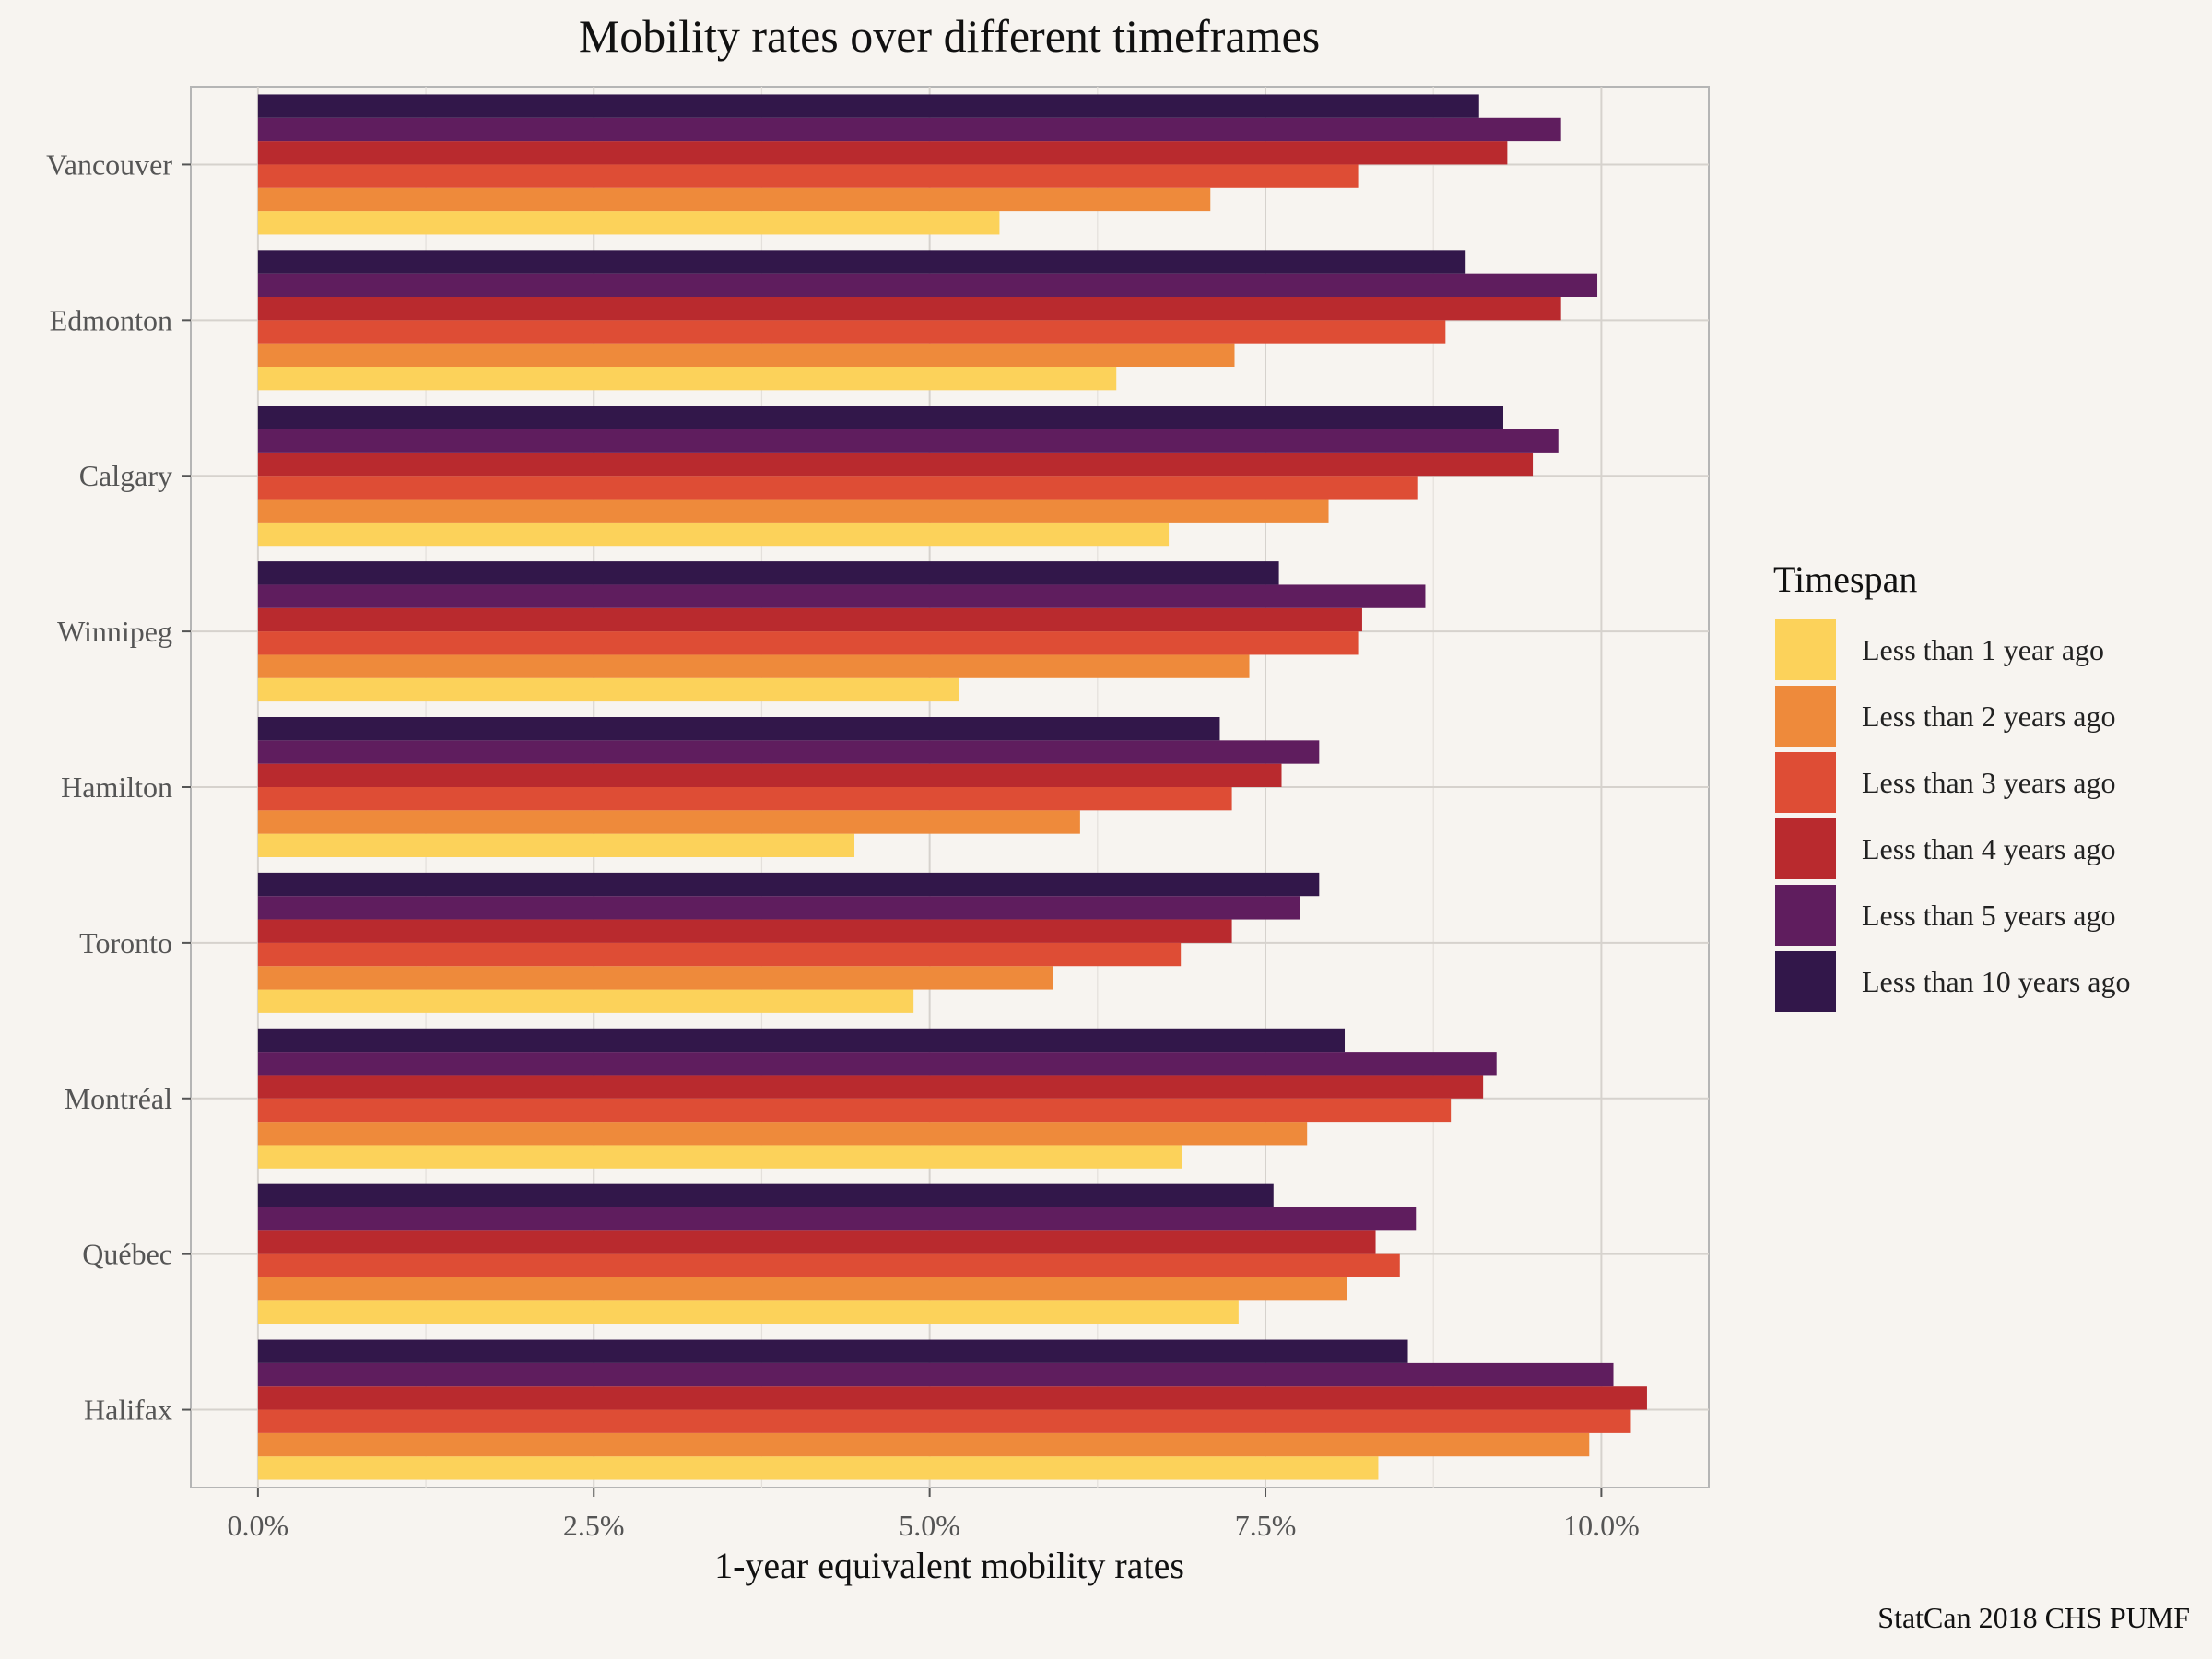  Describe the element at coordinates (594, 1525) in the screenshot. I see `x-tick-label: 2.5%` at that location.